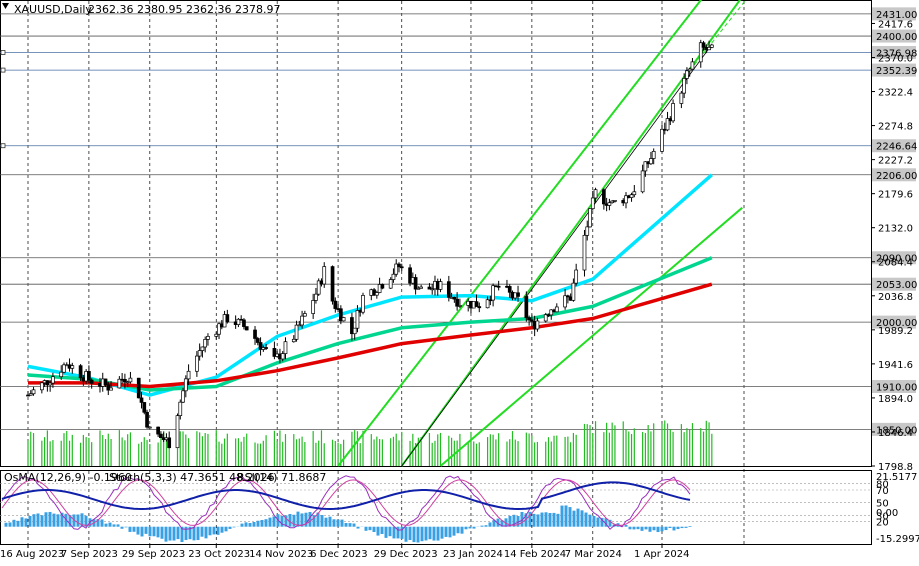 This screenshot has height=566, width=919. Describe the element at coordinates (896, 147) in the screenshot. I see `level-label: 2246.64` at that location.